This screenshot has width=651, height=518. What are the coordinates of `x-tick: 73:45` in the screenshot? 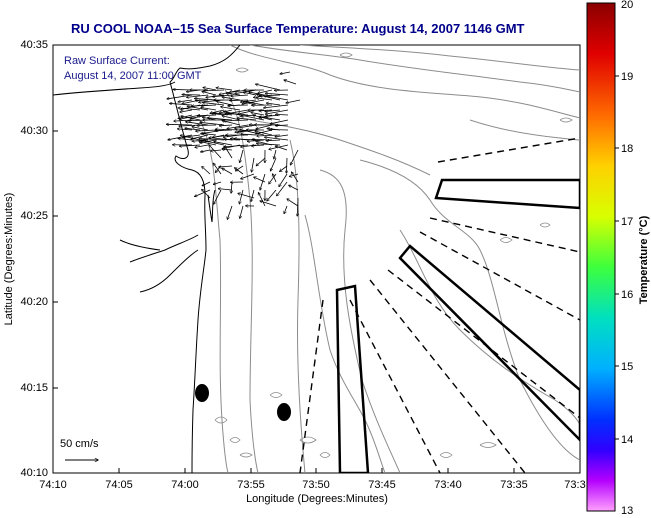 It's located at (382, 485).